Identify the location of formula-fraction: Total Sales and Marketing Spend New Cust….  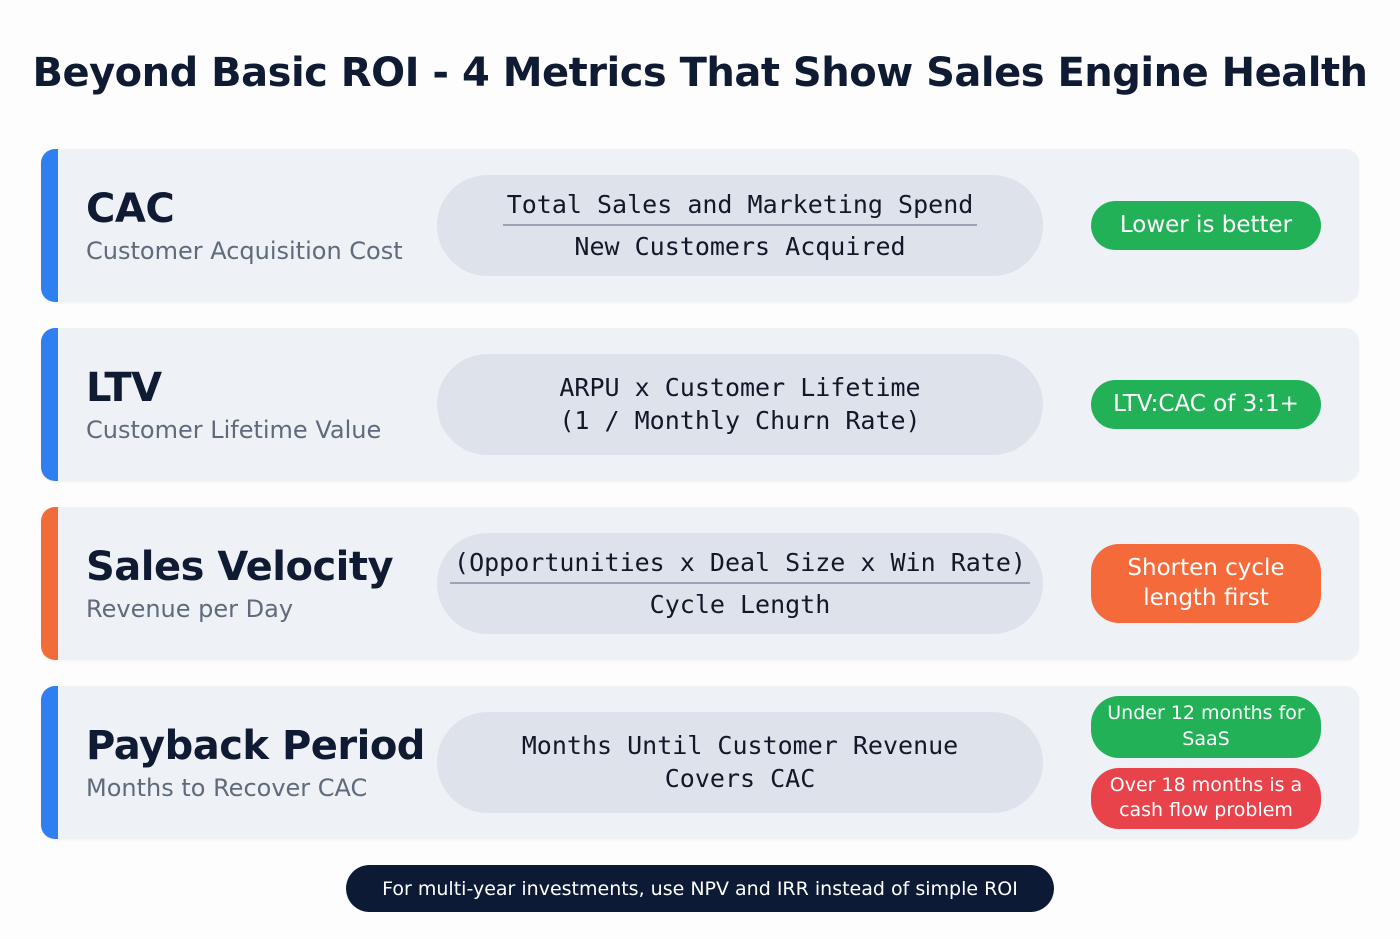
(740, 225).